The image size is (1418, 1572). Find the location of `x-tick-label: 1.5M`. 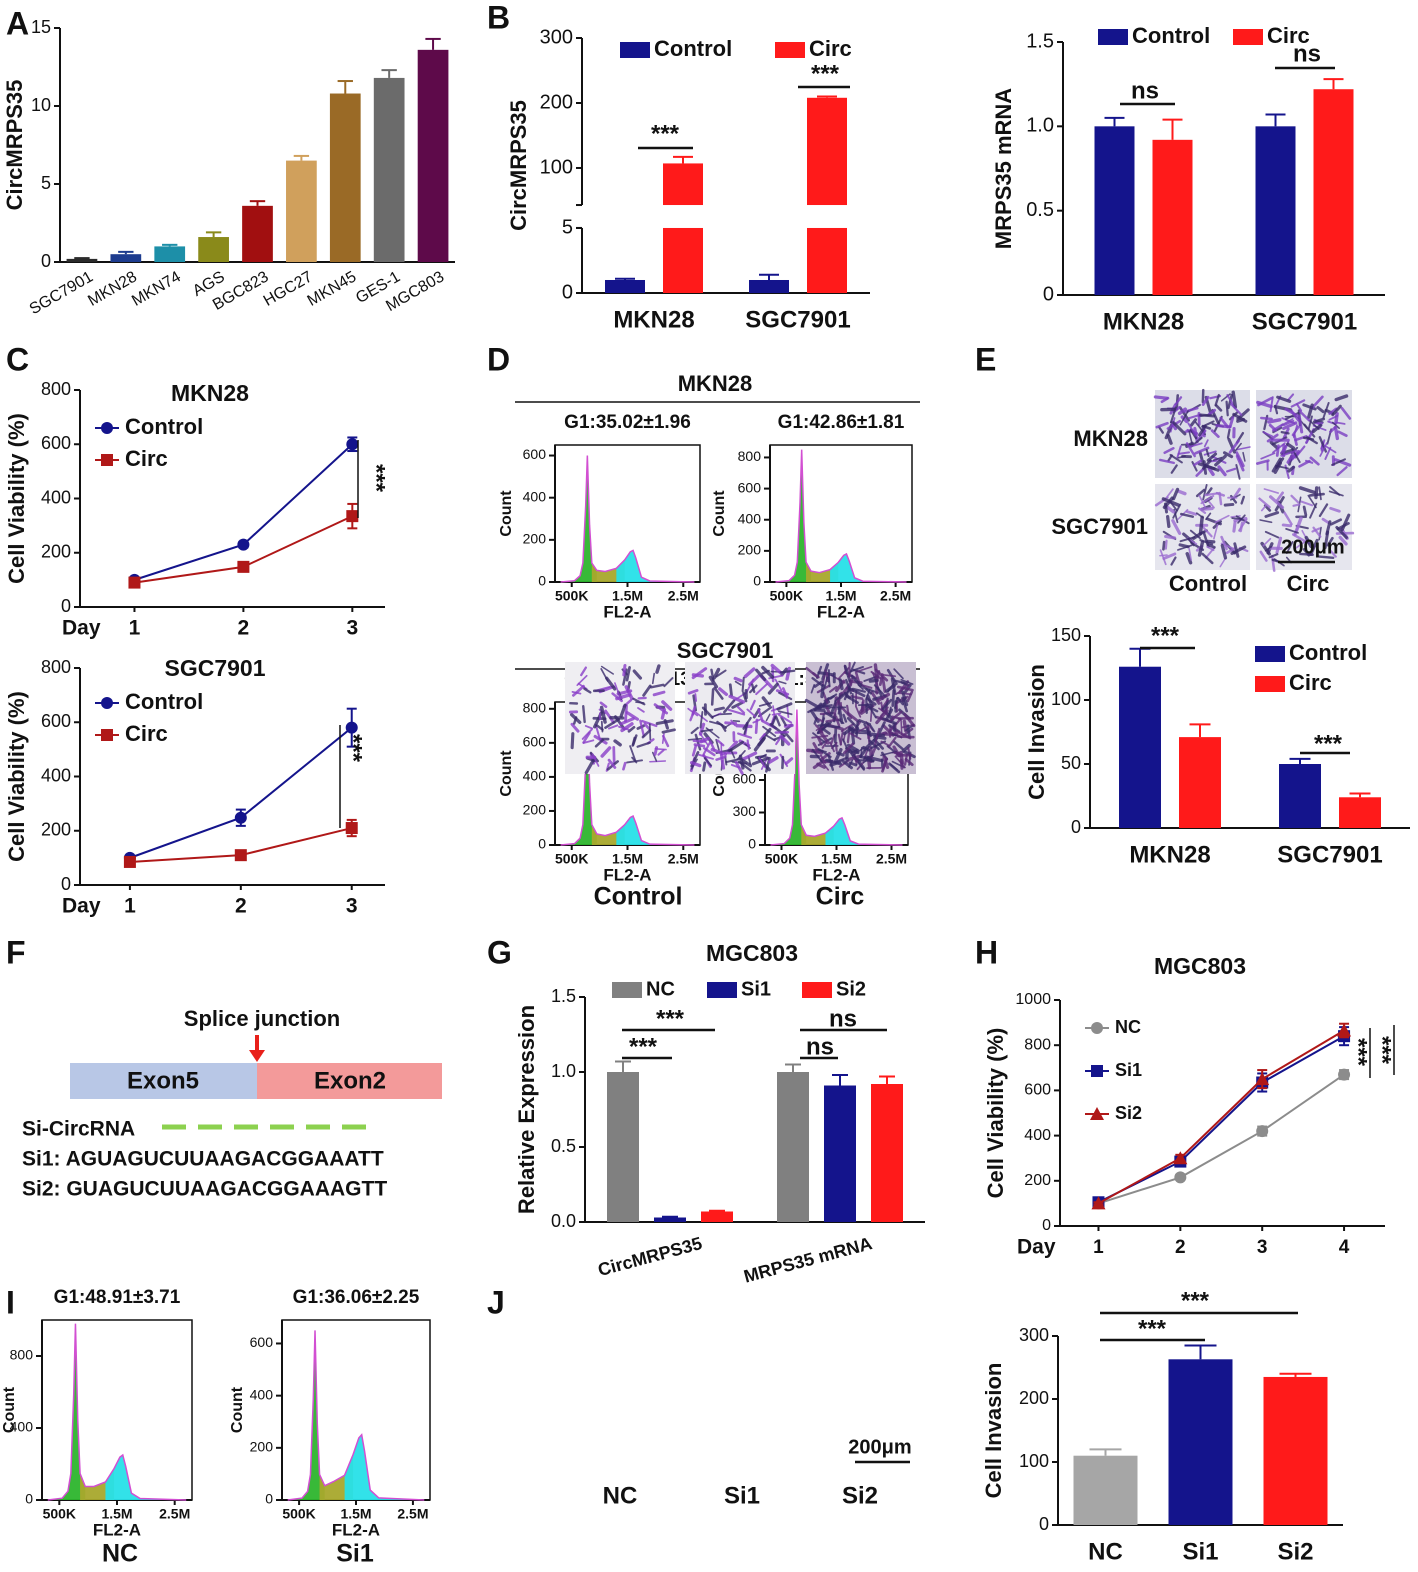

x-tick-label: 1.5M is located at coordinates (355, 1514).